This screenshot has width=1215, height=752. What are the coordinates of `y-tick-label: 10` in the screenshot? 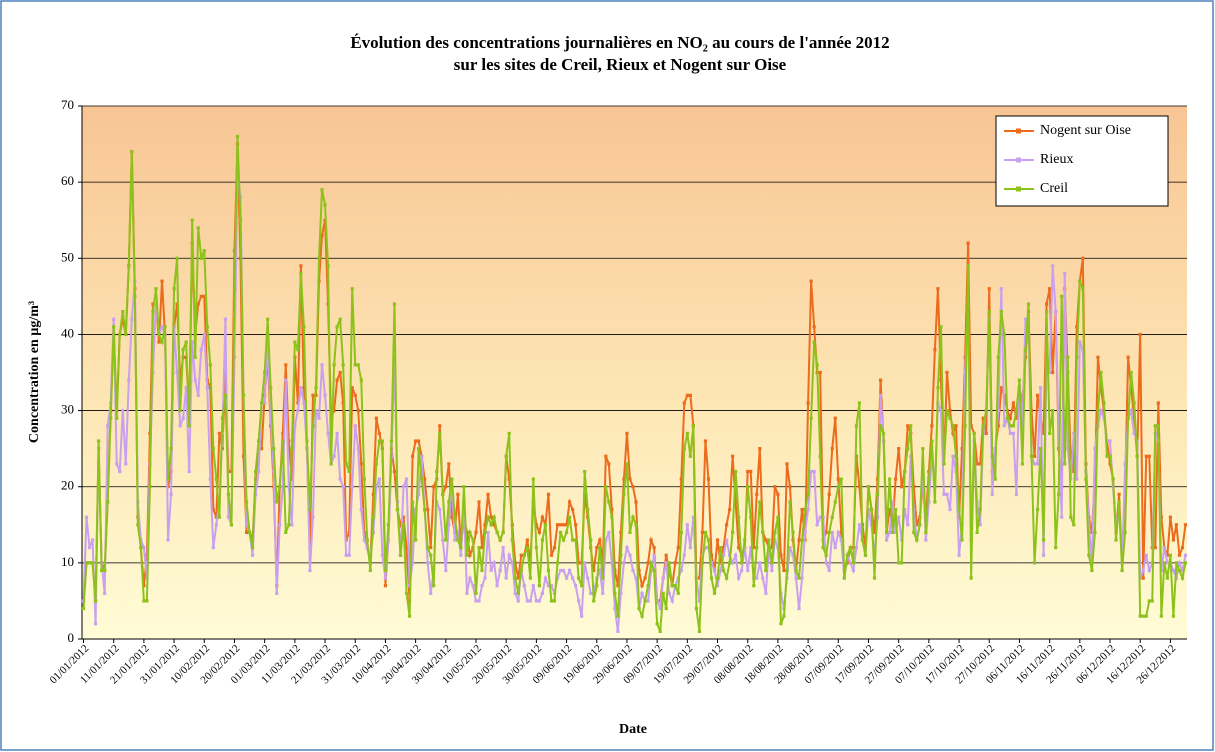 It's located at (67, 561).